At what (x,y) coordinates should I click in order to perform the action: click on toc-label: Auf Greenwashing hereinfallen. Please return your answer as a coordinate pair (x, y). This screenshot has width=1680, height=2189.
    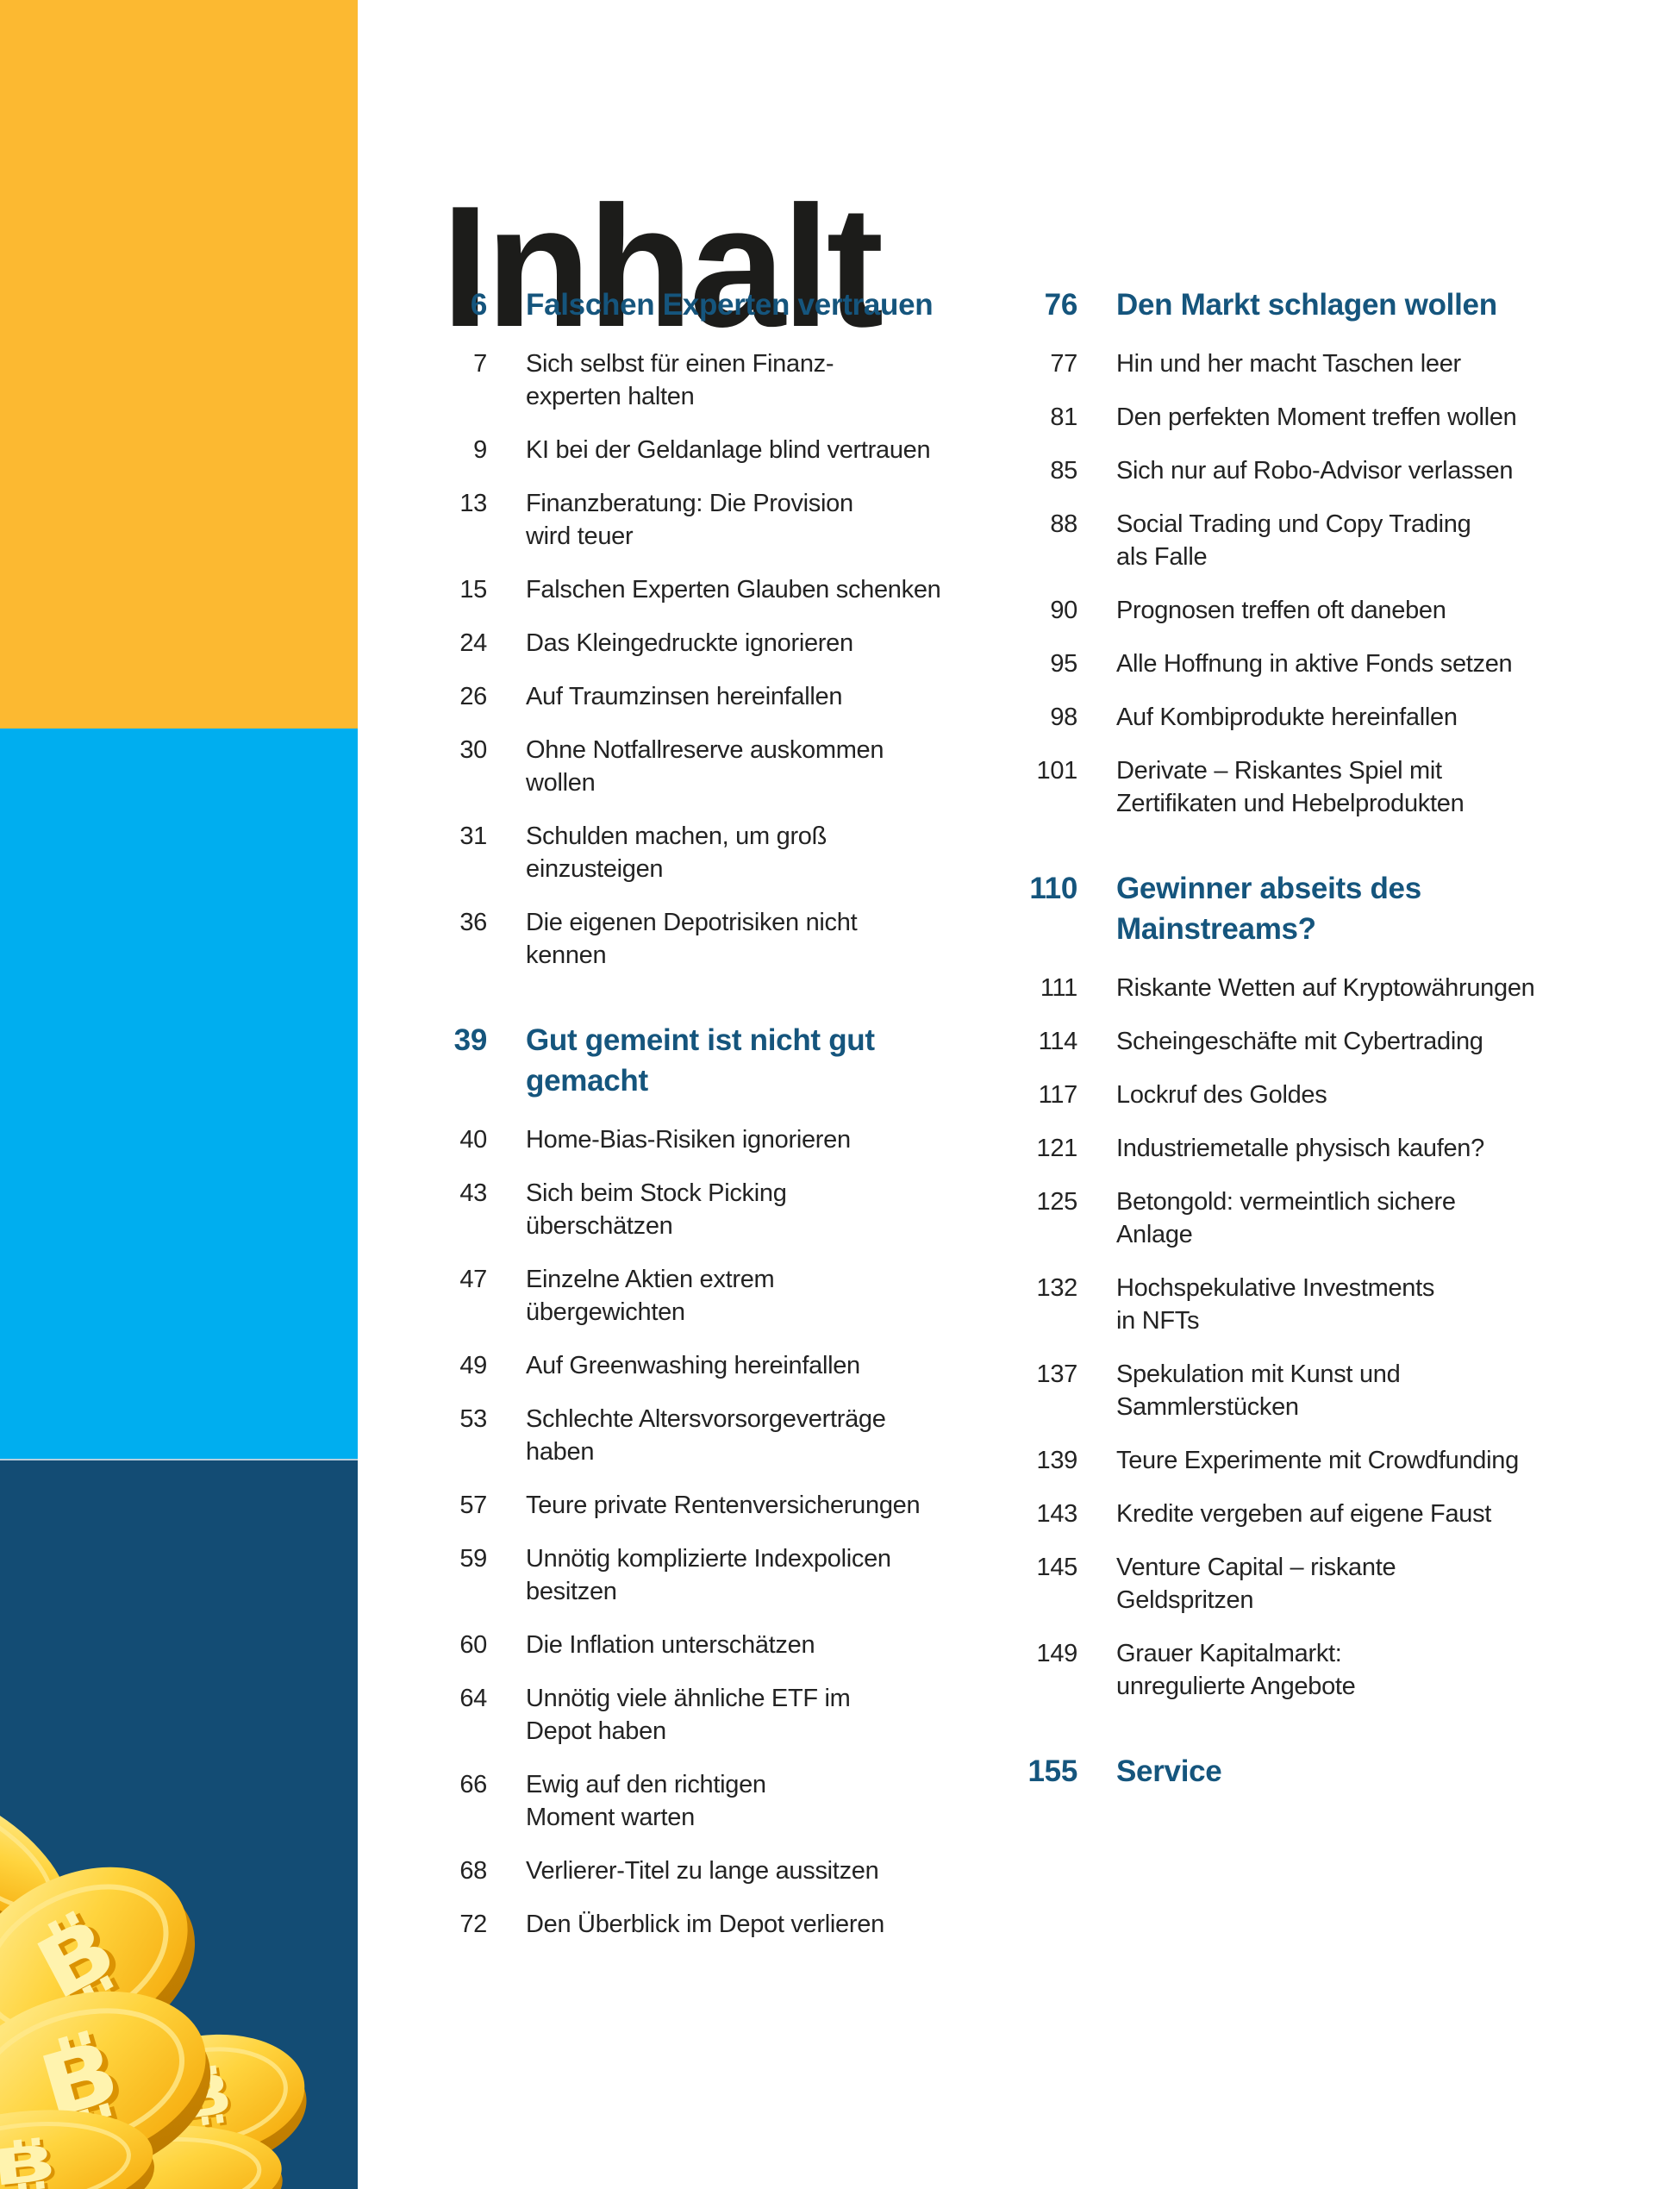
    Looking at the image, I should click on (693, 1366).